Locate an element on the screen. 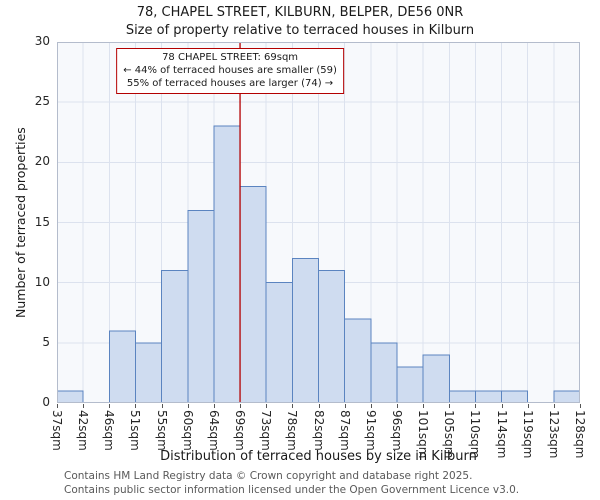 This screenshot has width=600, height=500. annotation-title: 78 CHAPEL STREET: 69sqm is located at coordinates (230, 57).